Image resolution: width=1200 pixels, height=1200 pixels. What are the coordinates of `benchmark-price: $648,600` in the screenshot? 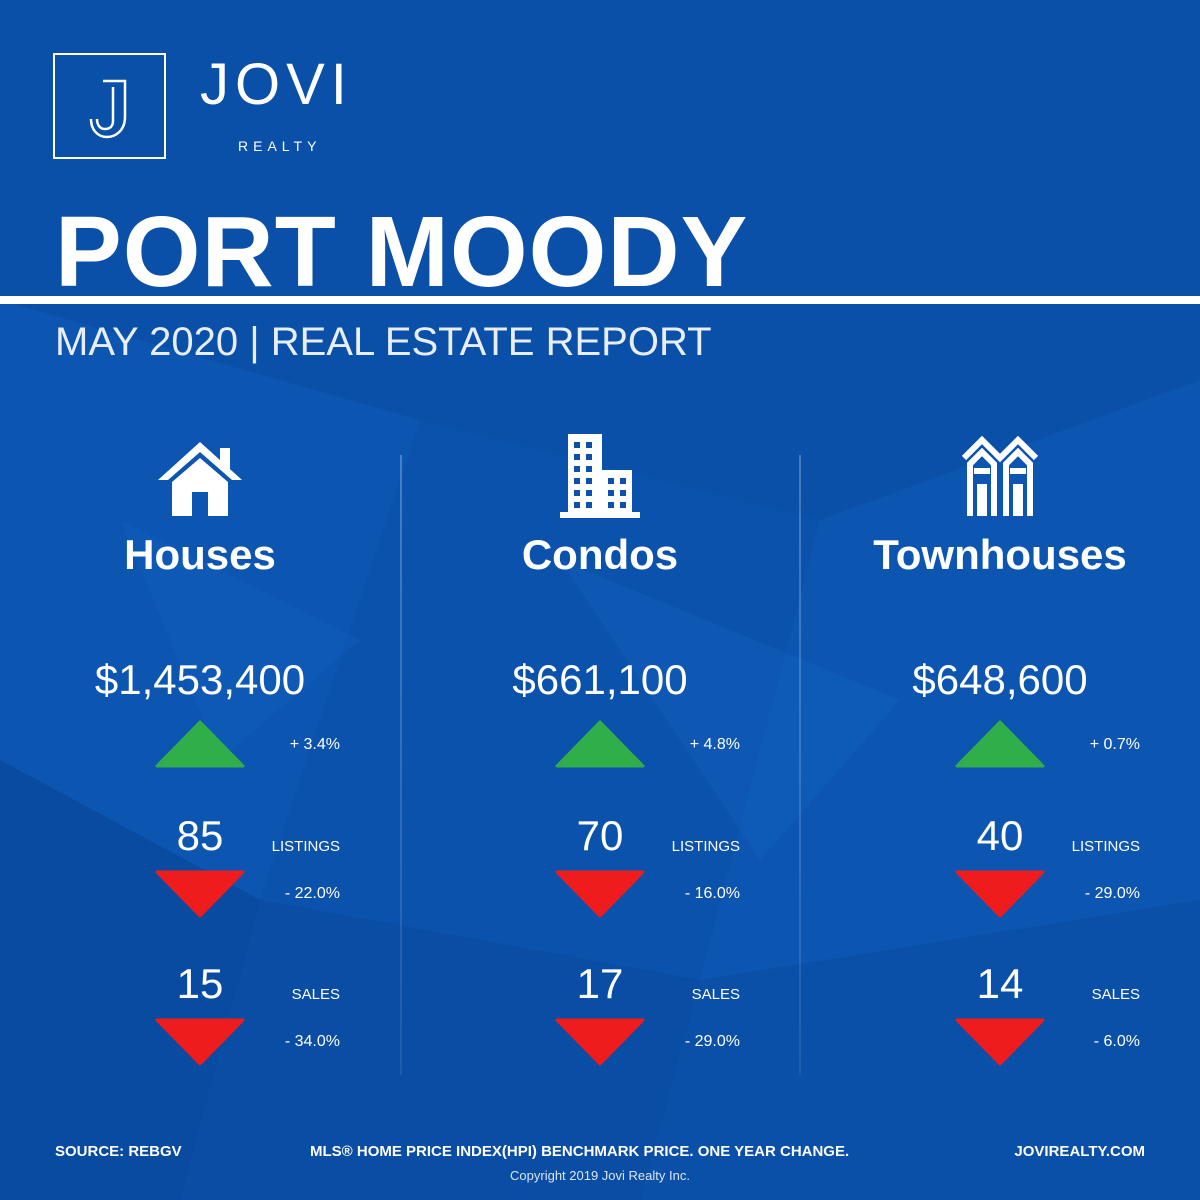 It's located at (1000, 679).